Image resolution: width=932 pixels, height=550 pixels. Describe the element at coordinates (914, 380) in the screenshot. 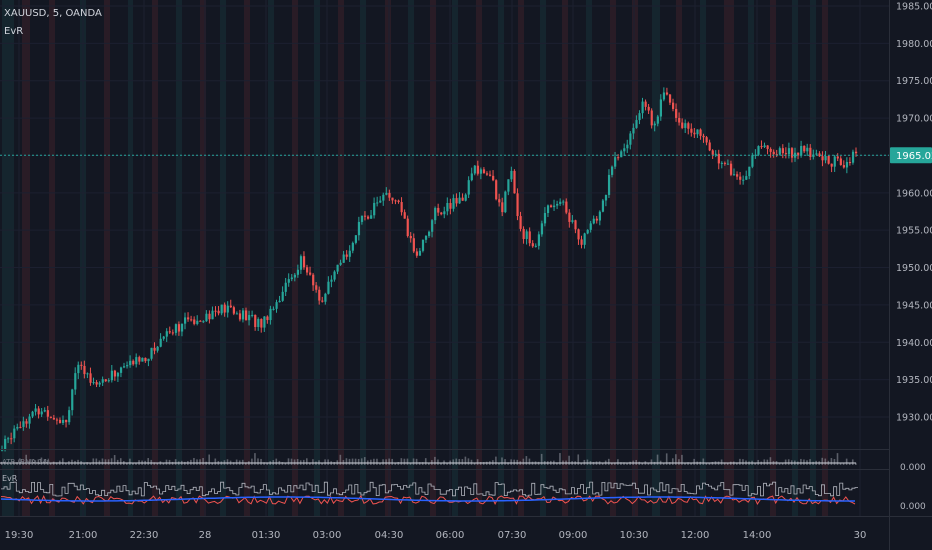

I see `price-tick-label: 1935.000` at that location.